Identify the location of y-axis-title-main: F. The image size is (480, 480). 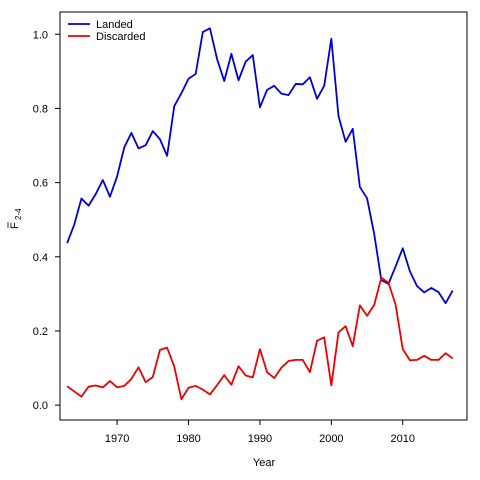
(15, 225).